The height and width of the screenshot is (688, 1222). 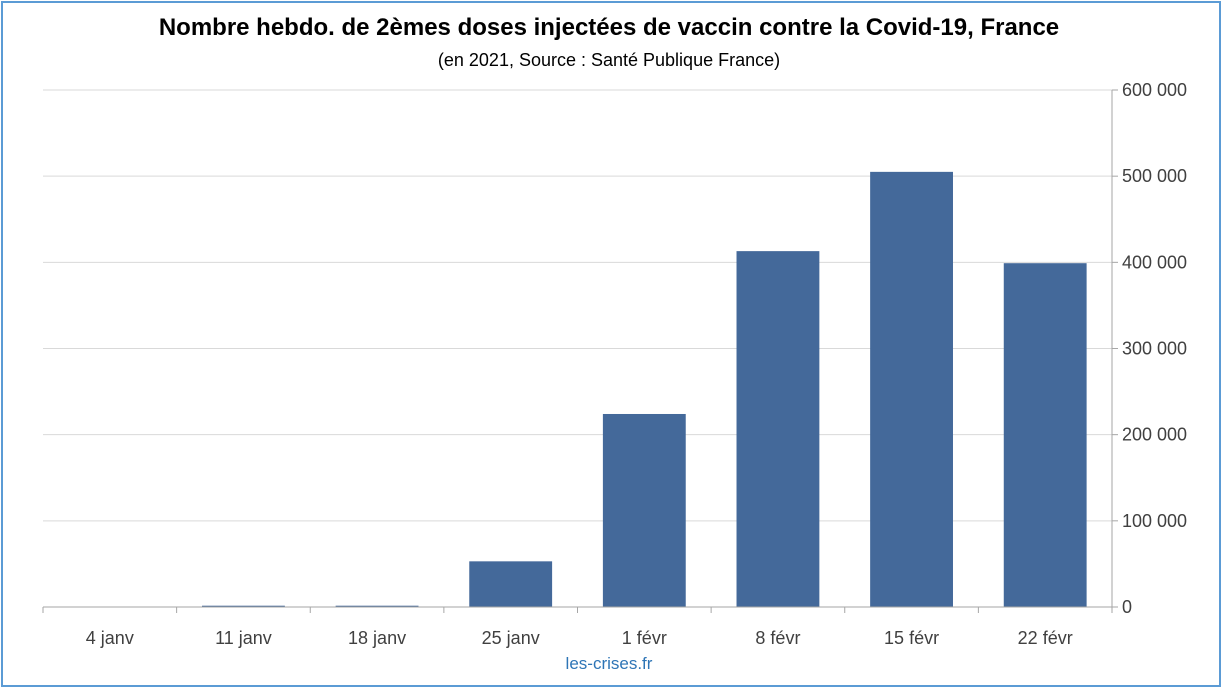 What do you see at coordinates (1154, 521) in the screenshot?
I see `y-tick-label: 100 000` at bounding box center [1154, 521].